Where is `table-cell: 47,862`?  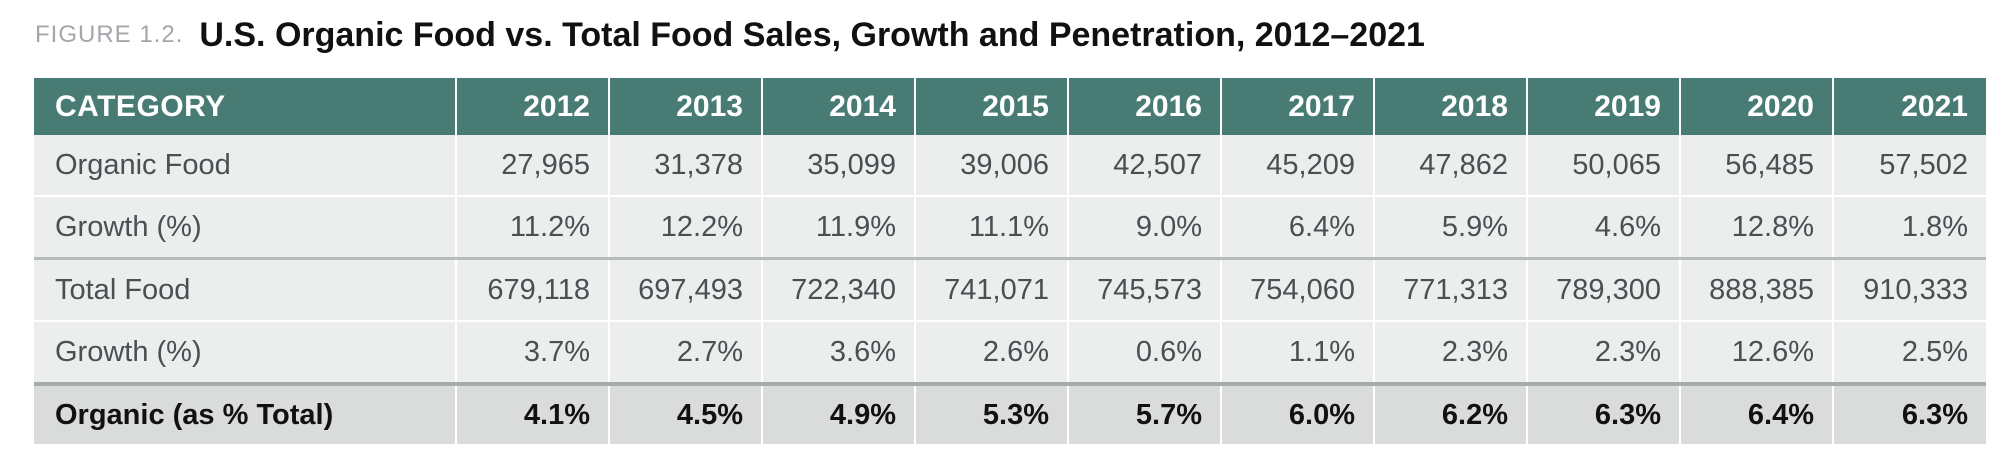
table-cell: 47,862 is located at coordinates (1450, 166).